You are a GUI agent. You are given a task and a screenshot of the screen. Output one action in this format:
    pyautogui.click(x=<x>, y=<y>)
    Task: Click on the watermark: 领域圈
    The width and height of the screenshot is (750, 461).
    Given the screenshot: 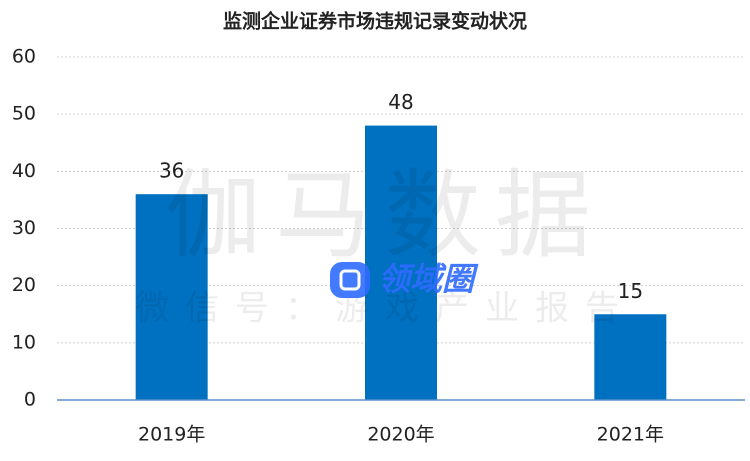 What is the action you would take?
    pyautogui.click(x=428, y=279)
    